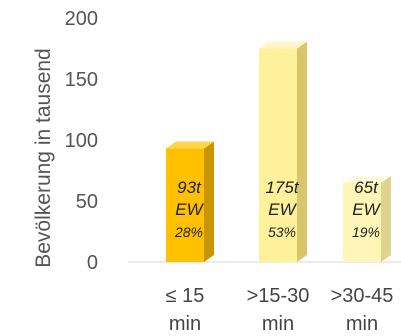 The image size is (401, 336). Describe the element at coordinates (362, 296) in the screenshot. I see `category-label: >30-45` at that location.